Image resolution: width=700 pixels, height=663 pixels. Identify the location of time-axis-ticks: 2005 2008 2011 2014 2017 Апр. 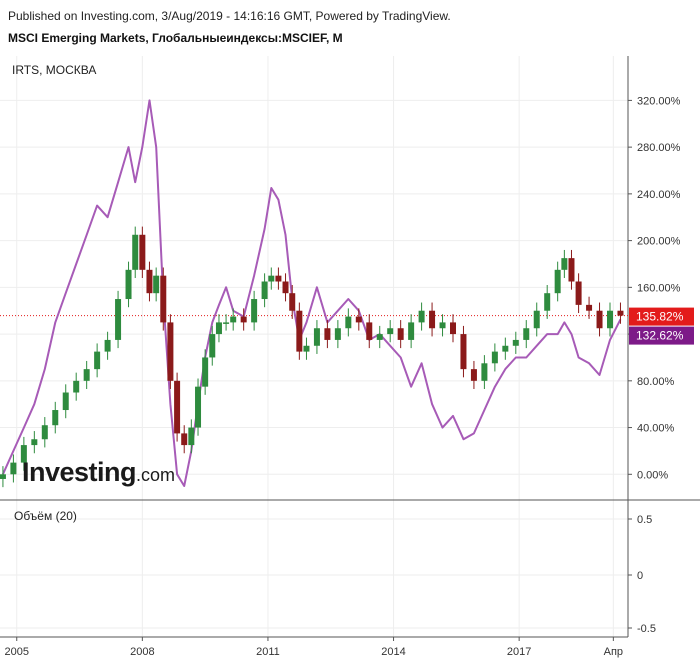
(314, 647).